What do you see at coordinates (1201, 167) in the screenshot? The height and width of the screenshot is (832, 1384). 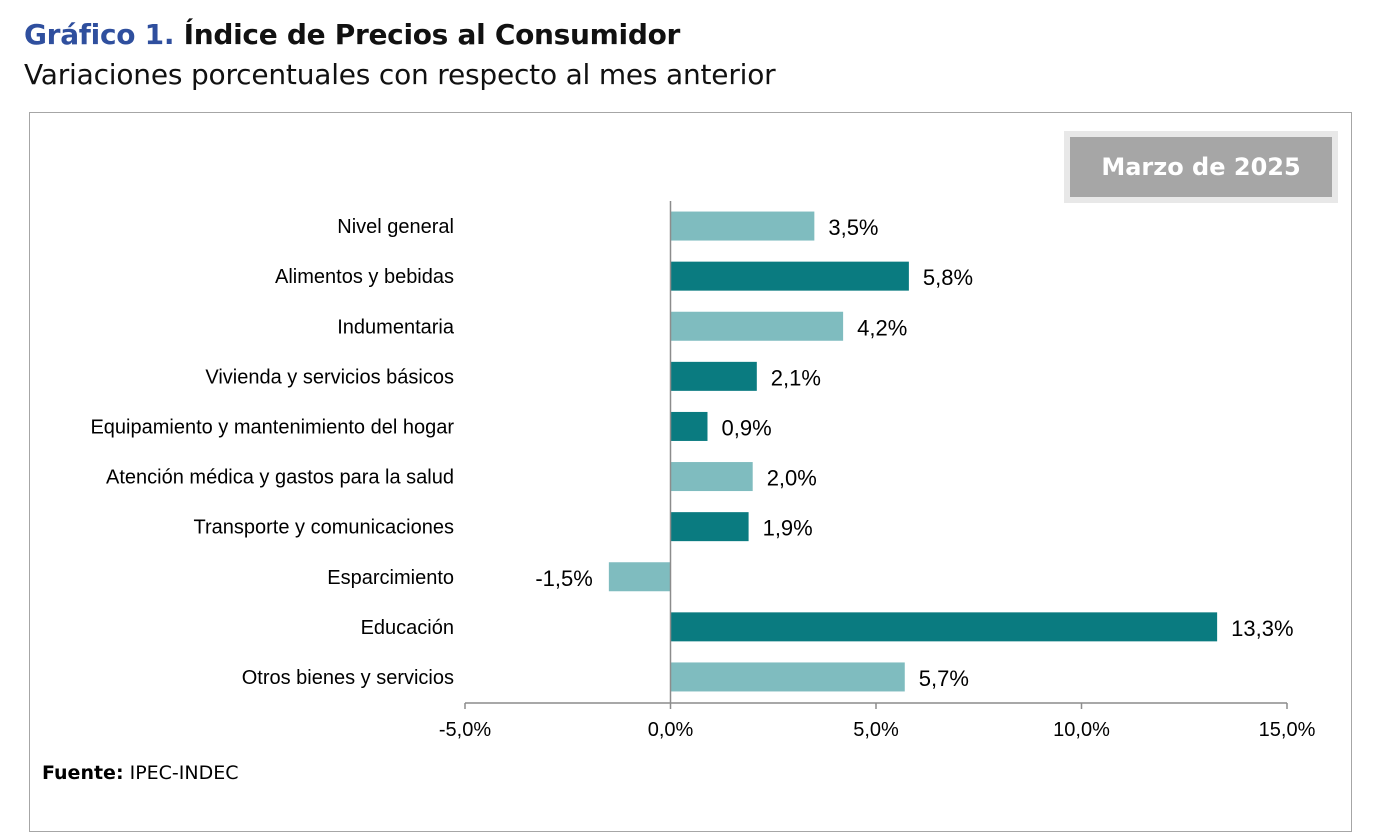 I see `period-badge: Marzo de 2025` at bounding box center [1201, 167].